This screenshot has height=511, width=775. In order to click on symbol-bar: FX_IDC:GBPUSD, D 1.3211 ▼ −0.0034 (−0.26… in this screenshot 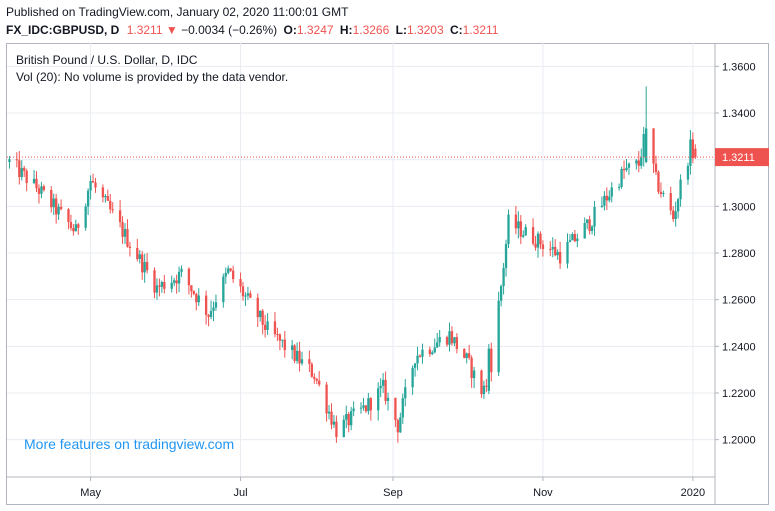, I will do `click(252, 30)`.